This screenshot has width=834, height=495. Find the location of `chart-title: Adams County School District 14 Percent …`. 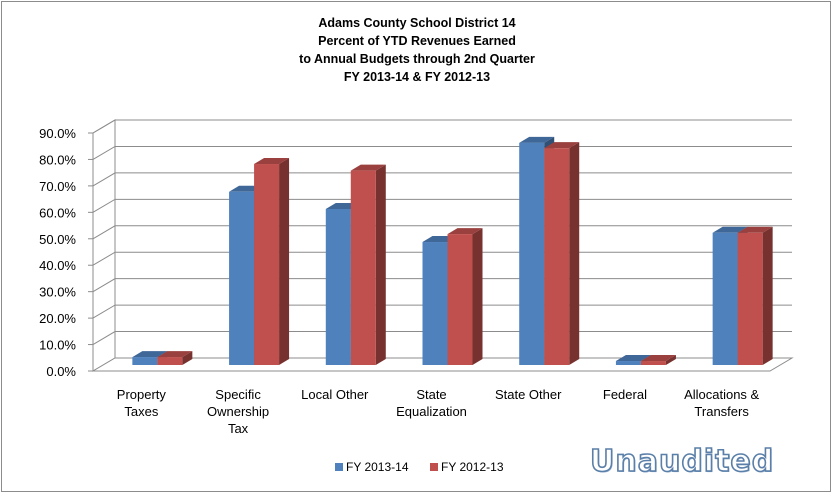

chart-title: Adams County School District 14 Percent … is located at coordinates (417, 50).